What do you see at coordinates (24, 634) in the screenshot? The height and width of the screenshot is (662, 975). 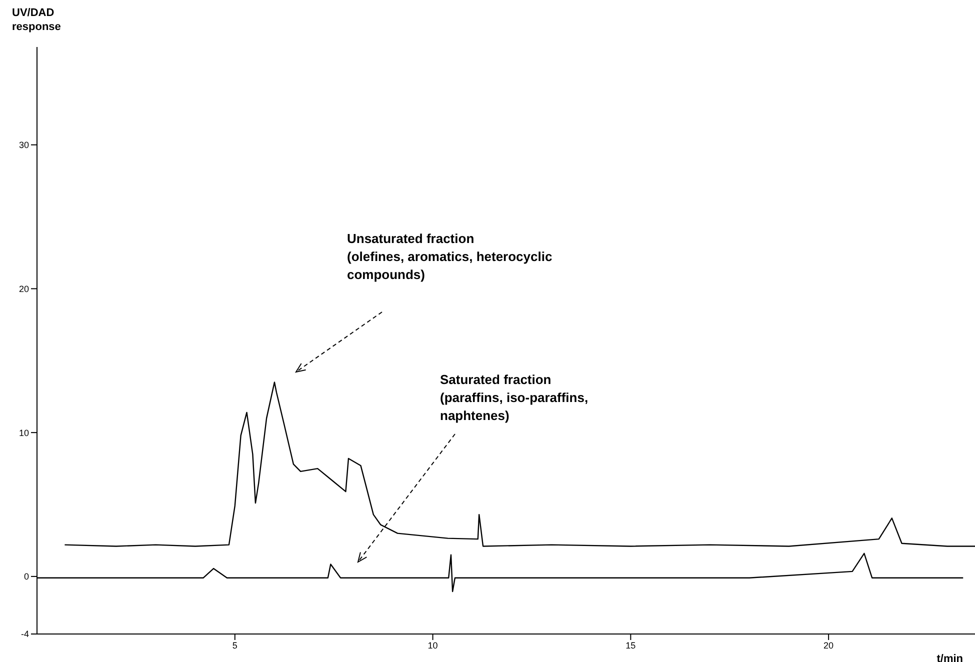 I see `y-tick-label: -4` at bounding box center [24, 634].